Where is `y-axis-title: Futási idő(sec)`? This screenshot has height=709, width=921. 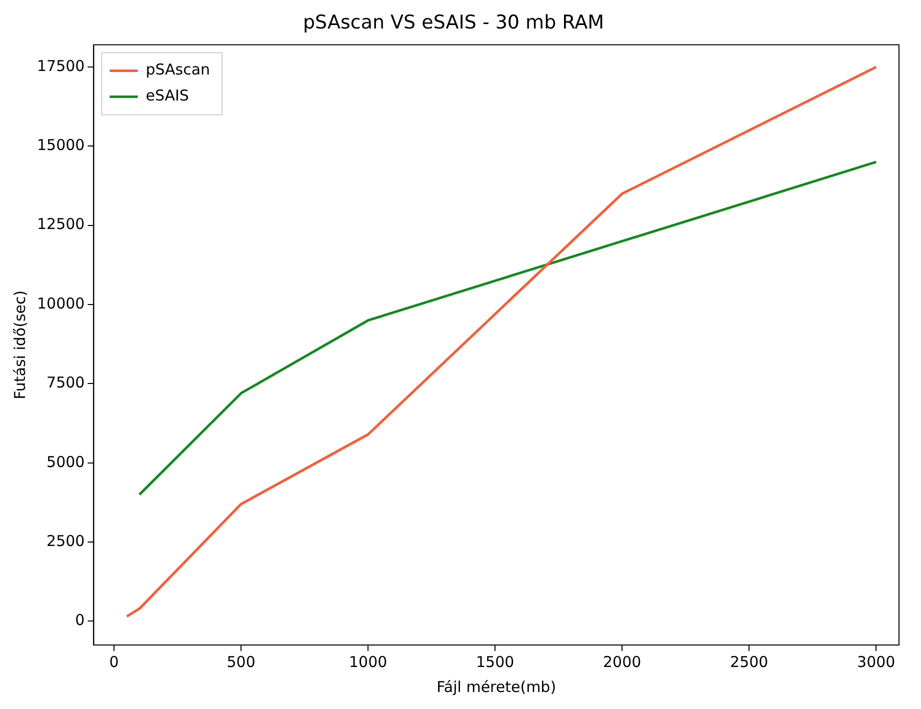 y-axis-title: Futási idő(sec) is located at coordinates (19, 345).